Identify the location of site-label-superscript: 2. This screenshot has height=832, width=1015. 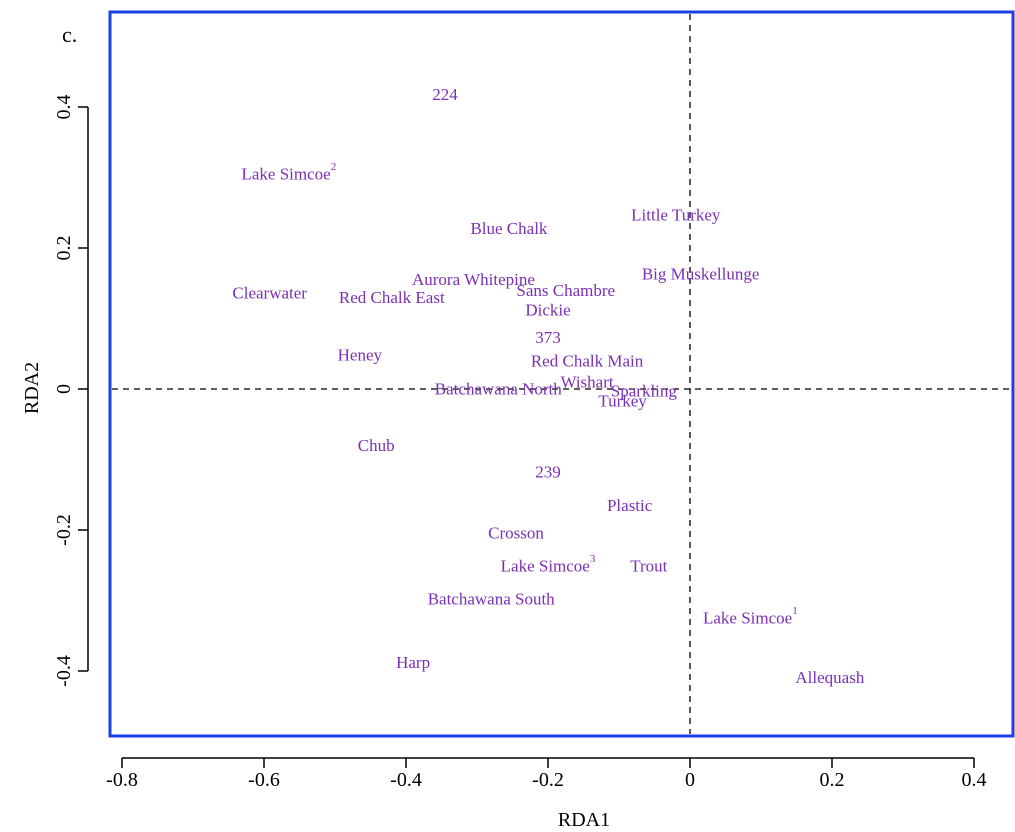
(334, 167).